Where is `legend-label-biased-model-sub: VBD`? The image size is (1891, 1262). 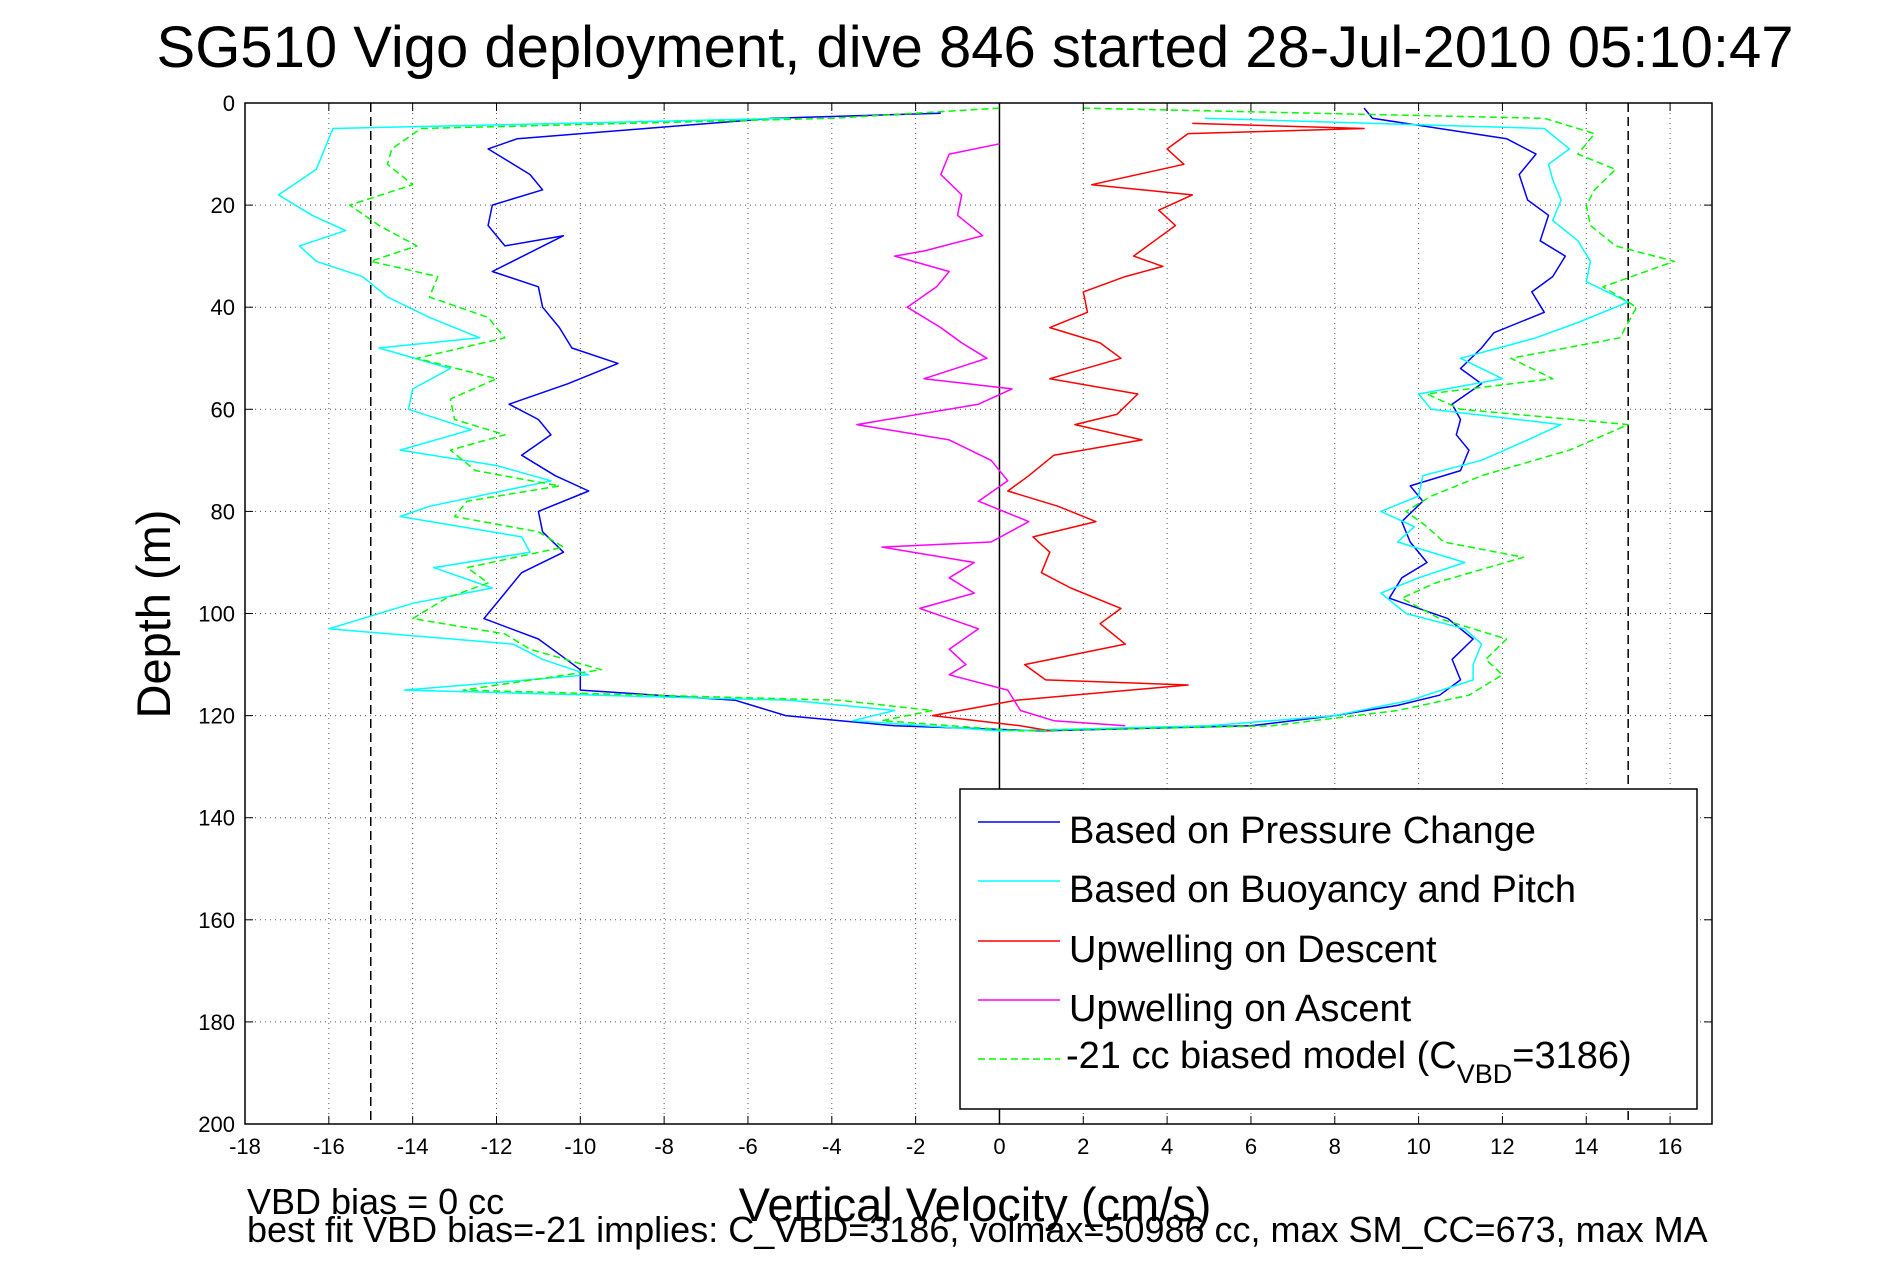
legend-label-biased-model-sub: VBD is located at coordinates (1485, 1074).